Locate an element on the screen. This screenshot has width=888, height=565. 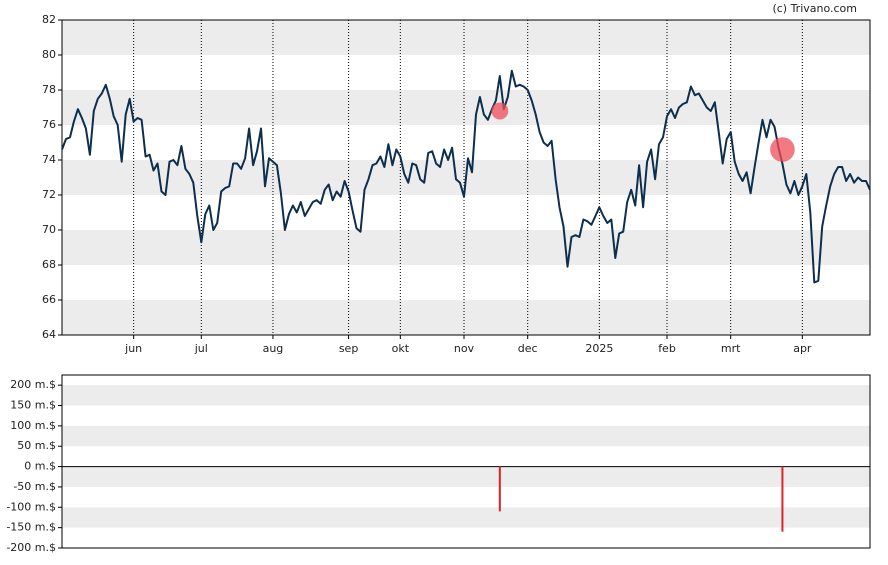
y-tick-label: 78 is located at coordinates (49, 89).